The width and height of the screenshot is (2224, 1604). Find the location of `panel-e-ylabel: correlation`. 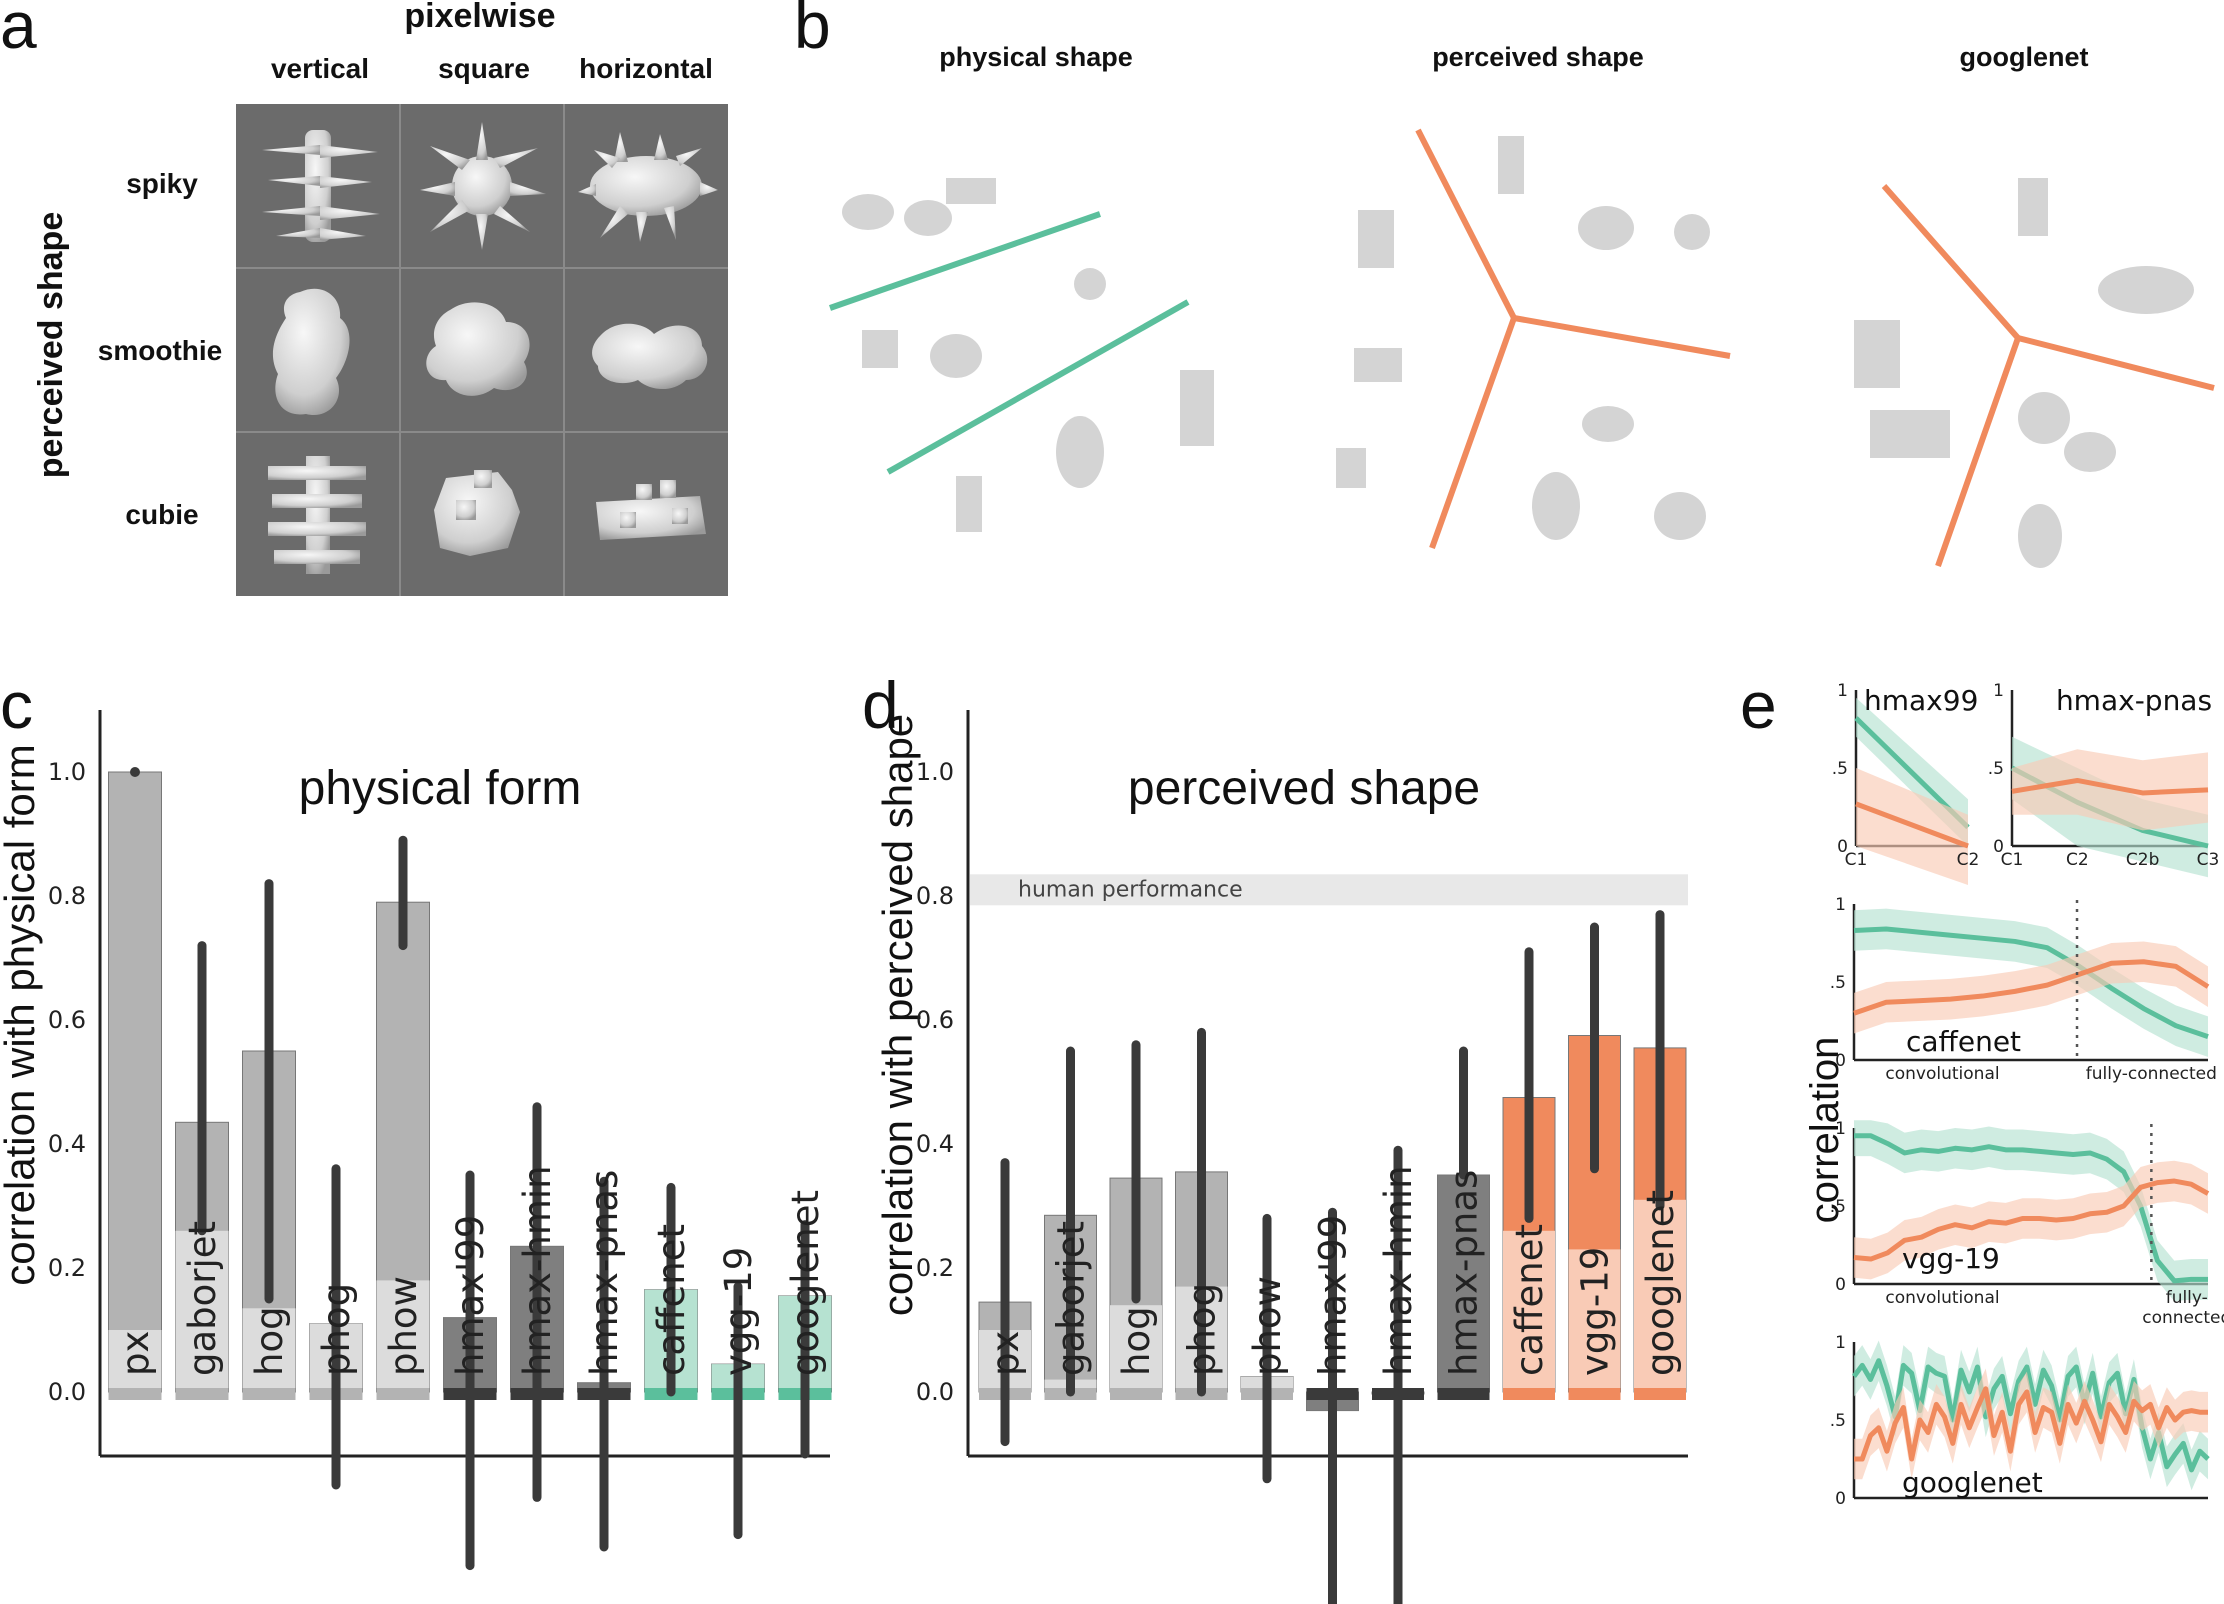

panel-e-ylabel: correlation is located at coordinates (1825, 1130).